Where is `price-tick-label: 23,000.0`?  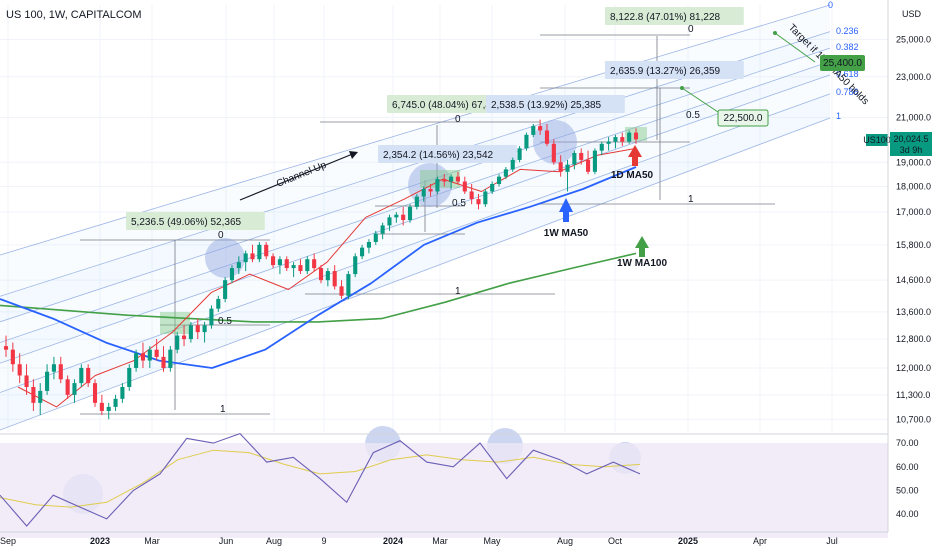 price-tick-label: 23,000.0 is located at coordinates (913, 77).